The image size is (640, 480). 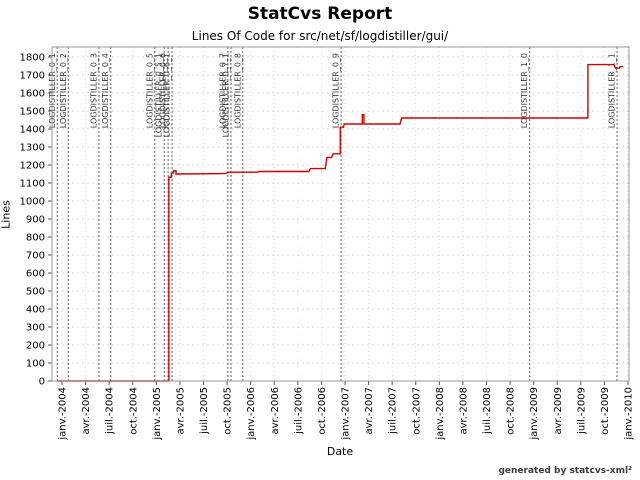 I want to click on x-tick-label: juil.-2005, so click(x=204, y=411).